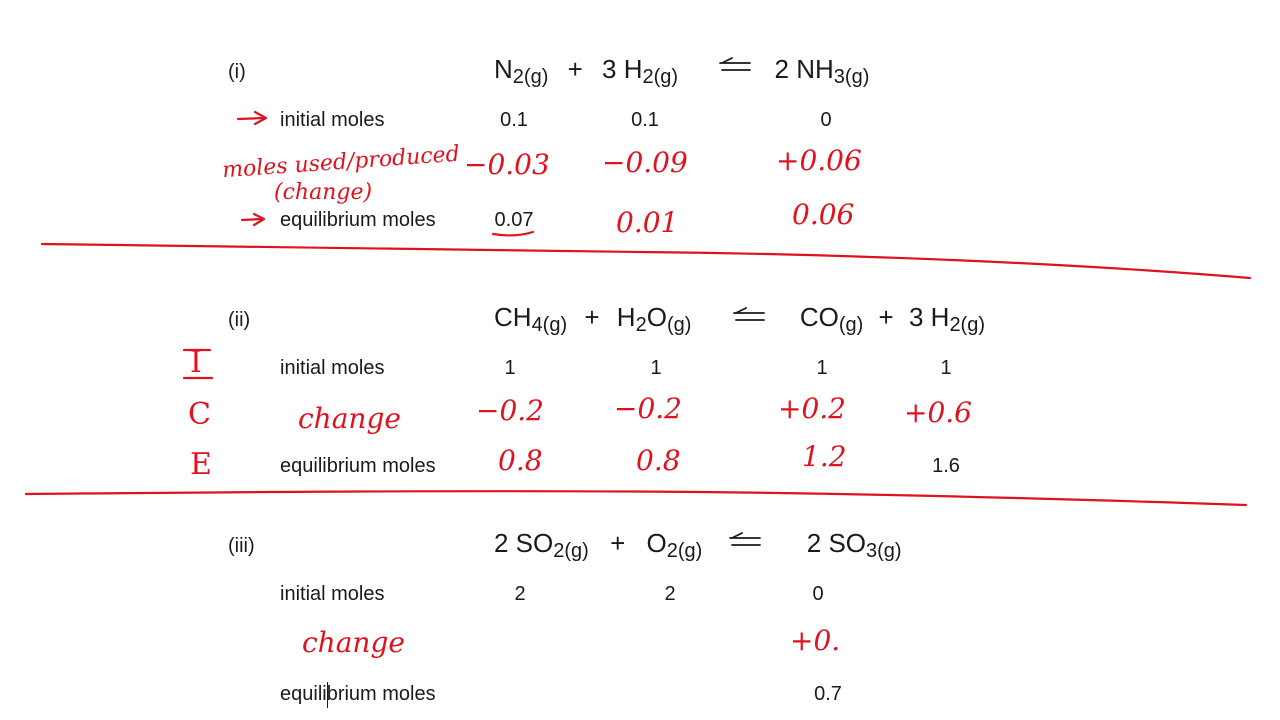  I want to click on cell-handwritten: −0.09, so click(645, 162).